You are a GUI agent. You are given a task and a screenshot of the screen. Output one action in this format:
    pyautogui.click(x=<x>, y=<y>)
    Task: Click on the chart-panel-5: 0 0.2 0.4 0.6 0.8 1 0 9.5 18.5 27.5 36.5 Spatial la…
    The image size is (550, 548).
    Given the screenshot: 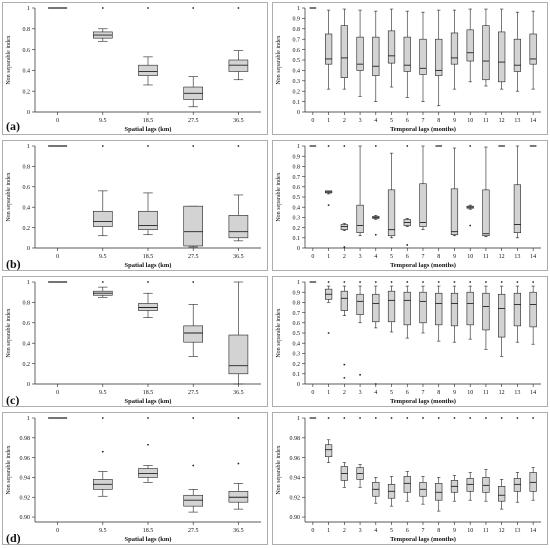 What is the action you would take?
    pyautogui.click(x=135, y=341)
    